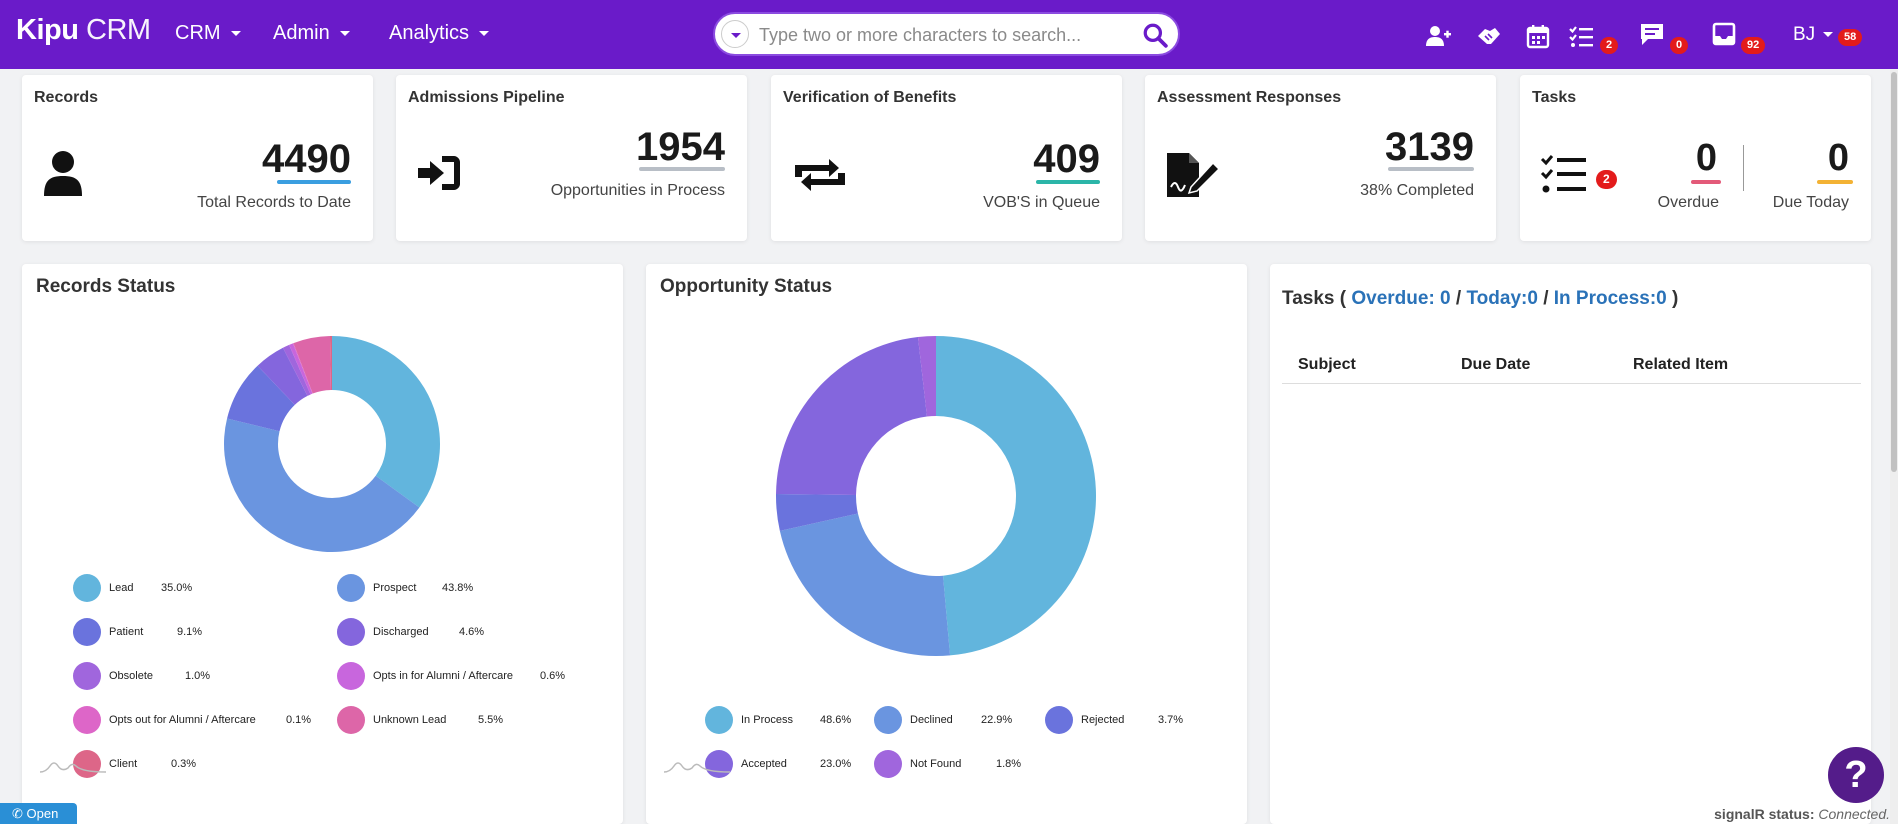 This screenshot has height=824, width=1898. What do you see at coordinates (1314, 298) in the screenshot?
I see `tasks-heading-prefix: Tasks (` at bounding box center [1314, 298].